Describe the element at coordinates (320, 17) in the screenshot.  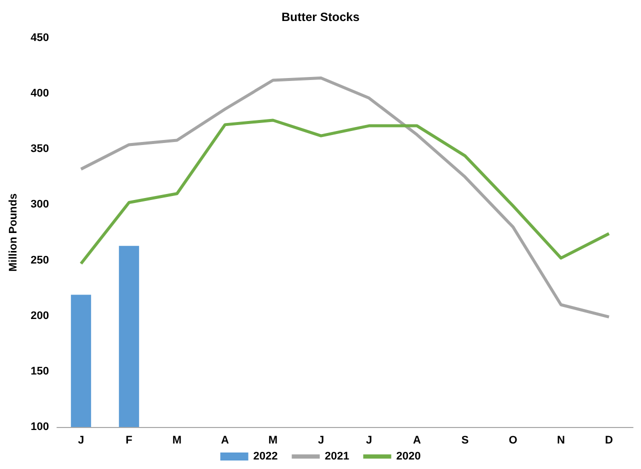
I see `chart-title: Butter Stocks` at that location.